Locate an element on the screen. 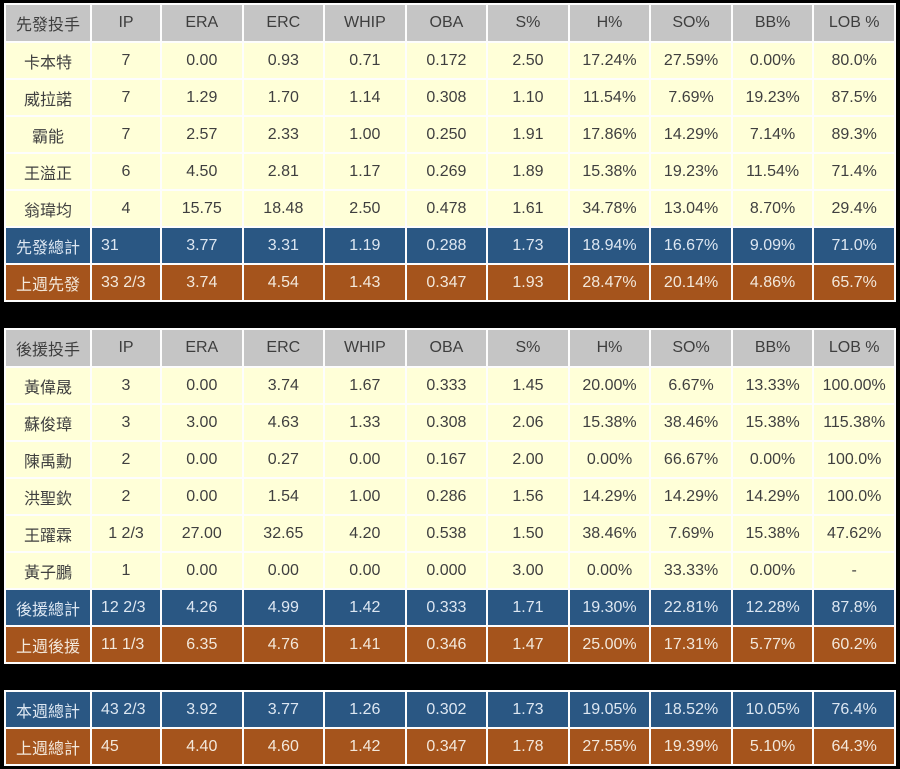 The image size is (900, 769). row-label: 先發總計 is located at coordinates (48, 245).